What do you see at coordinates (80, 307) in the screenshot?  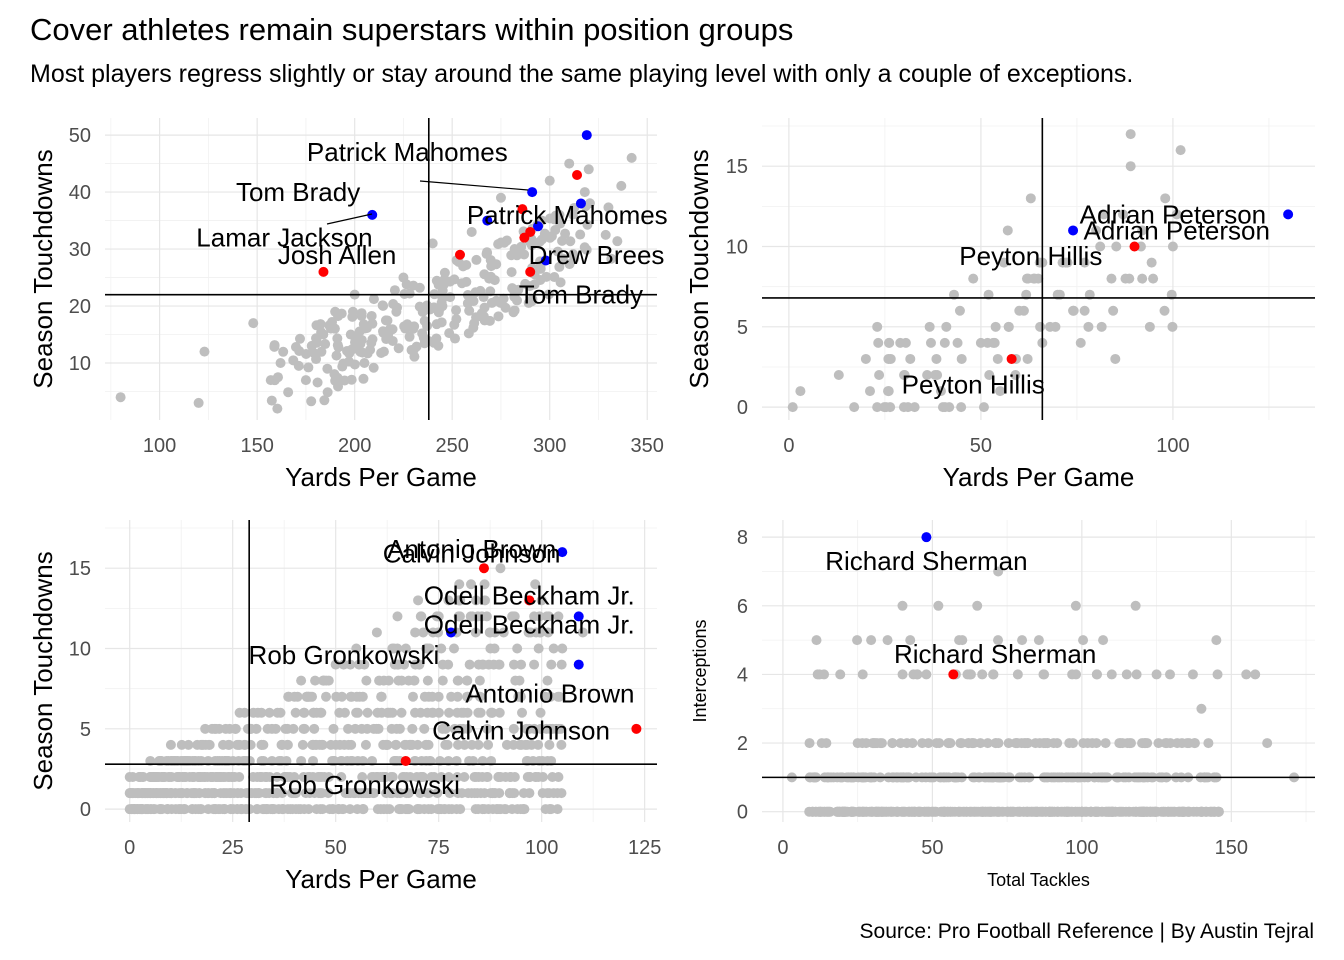 I see `y-tick-label: 20` at bounding box center [80, 307].